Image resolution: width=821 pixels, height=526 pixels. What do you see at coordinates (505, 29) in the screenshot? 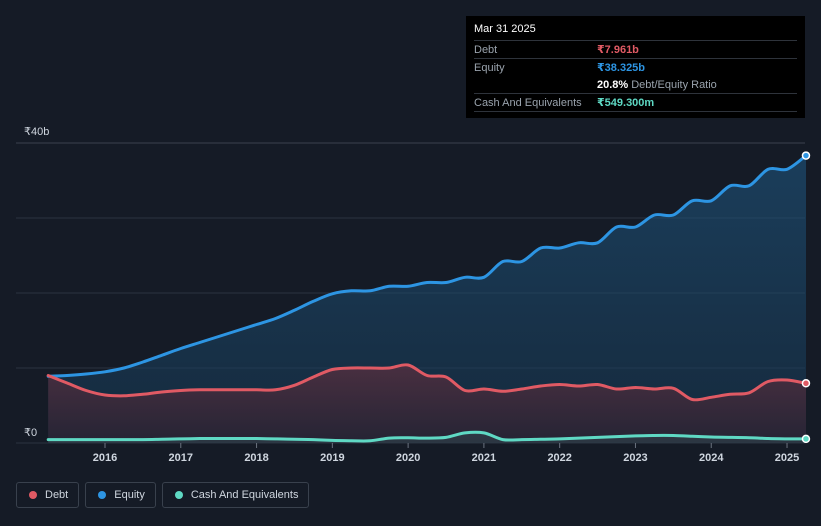
I see `tooltip-date: Mar 31 2025` at bounding box center [505, 29].